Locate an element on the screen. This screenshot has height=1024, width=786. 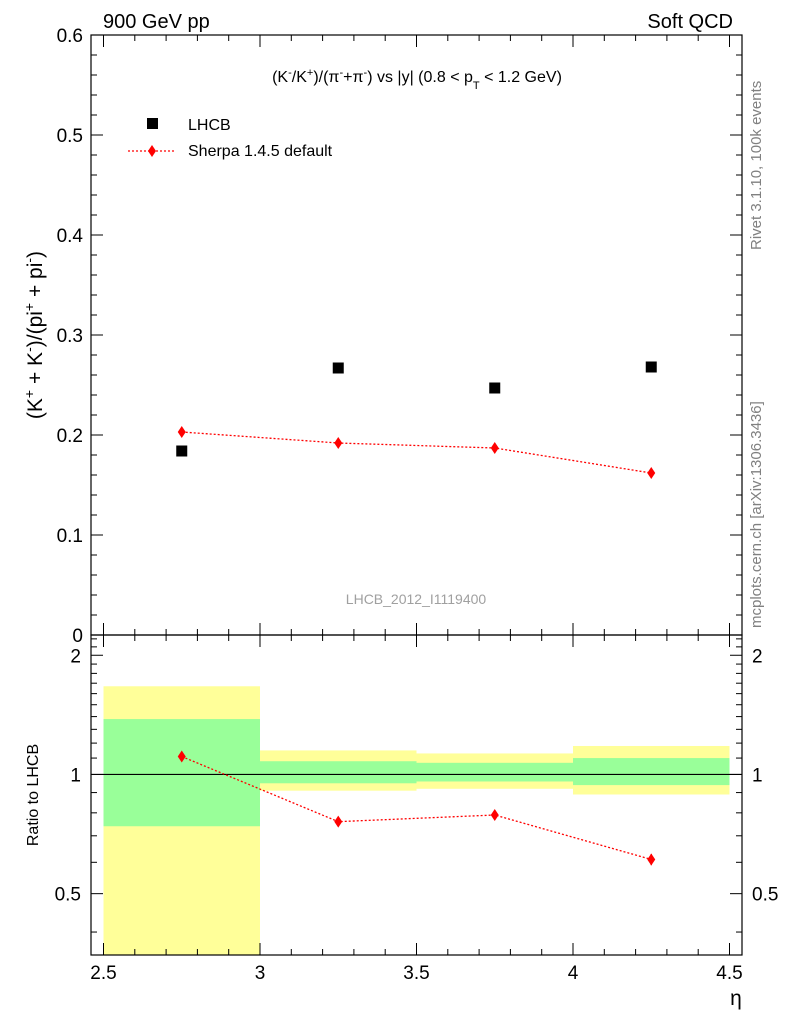
x-axis-label: η is located at coordinates (736, 998).